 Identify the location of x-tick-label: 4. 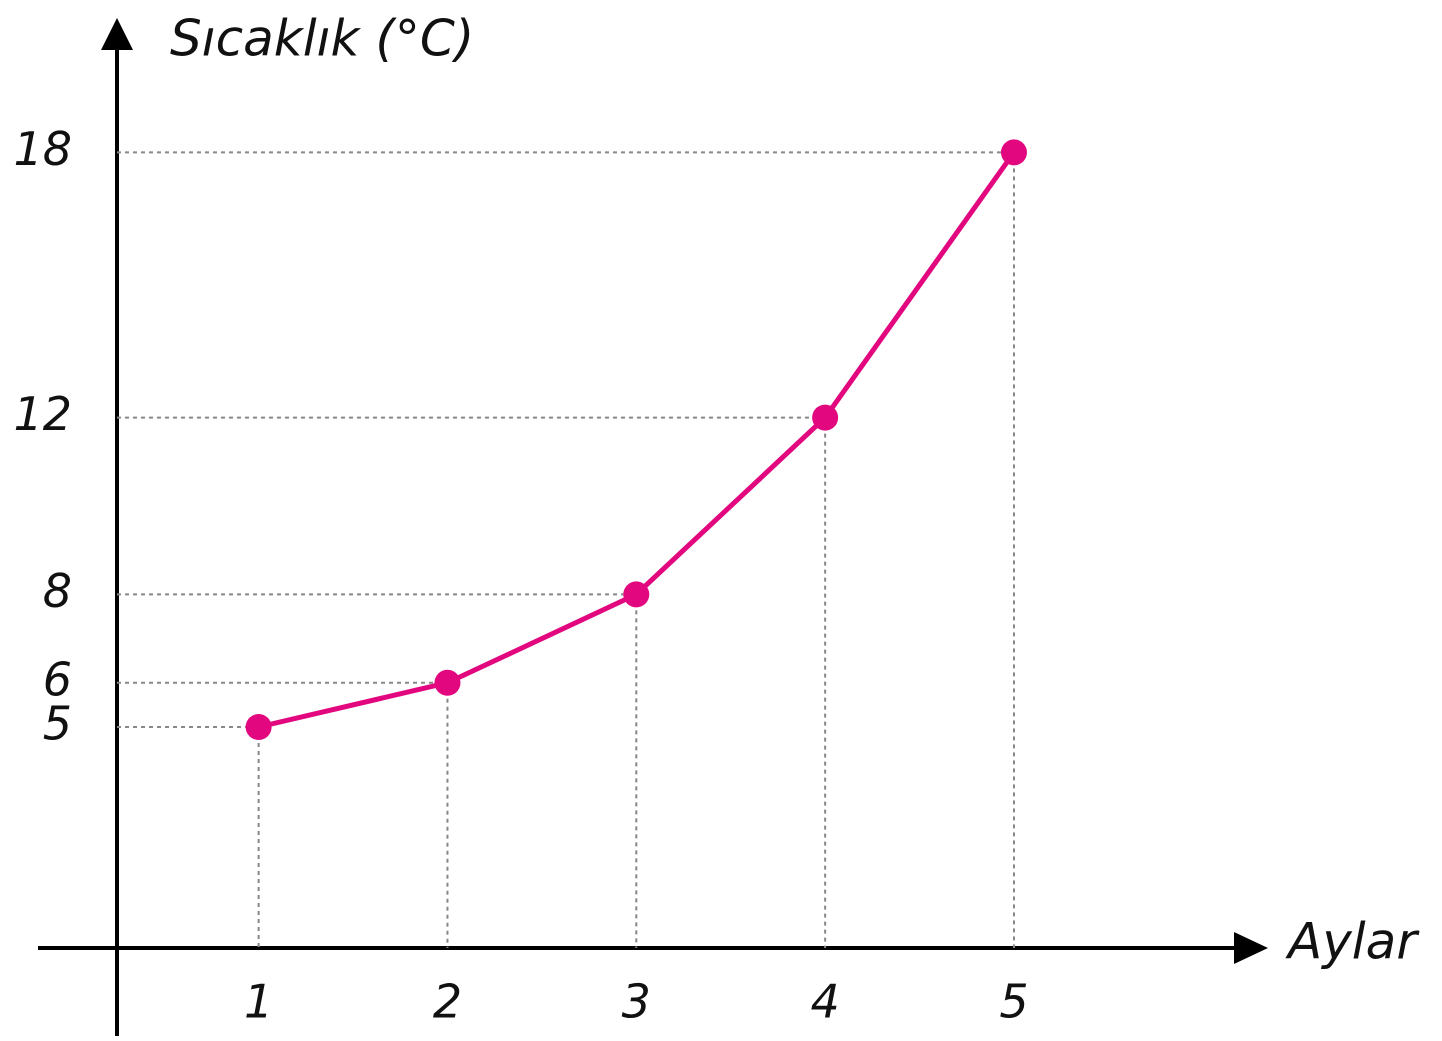
(824, 1002).